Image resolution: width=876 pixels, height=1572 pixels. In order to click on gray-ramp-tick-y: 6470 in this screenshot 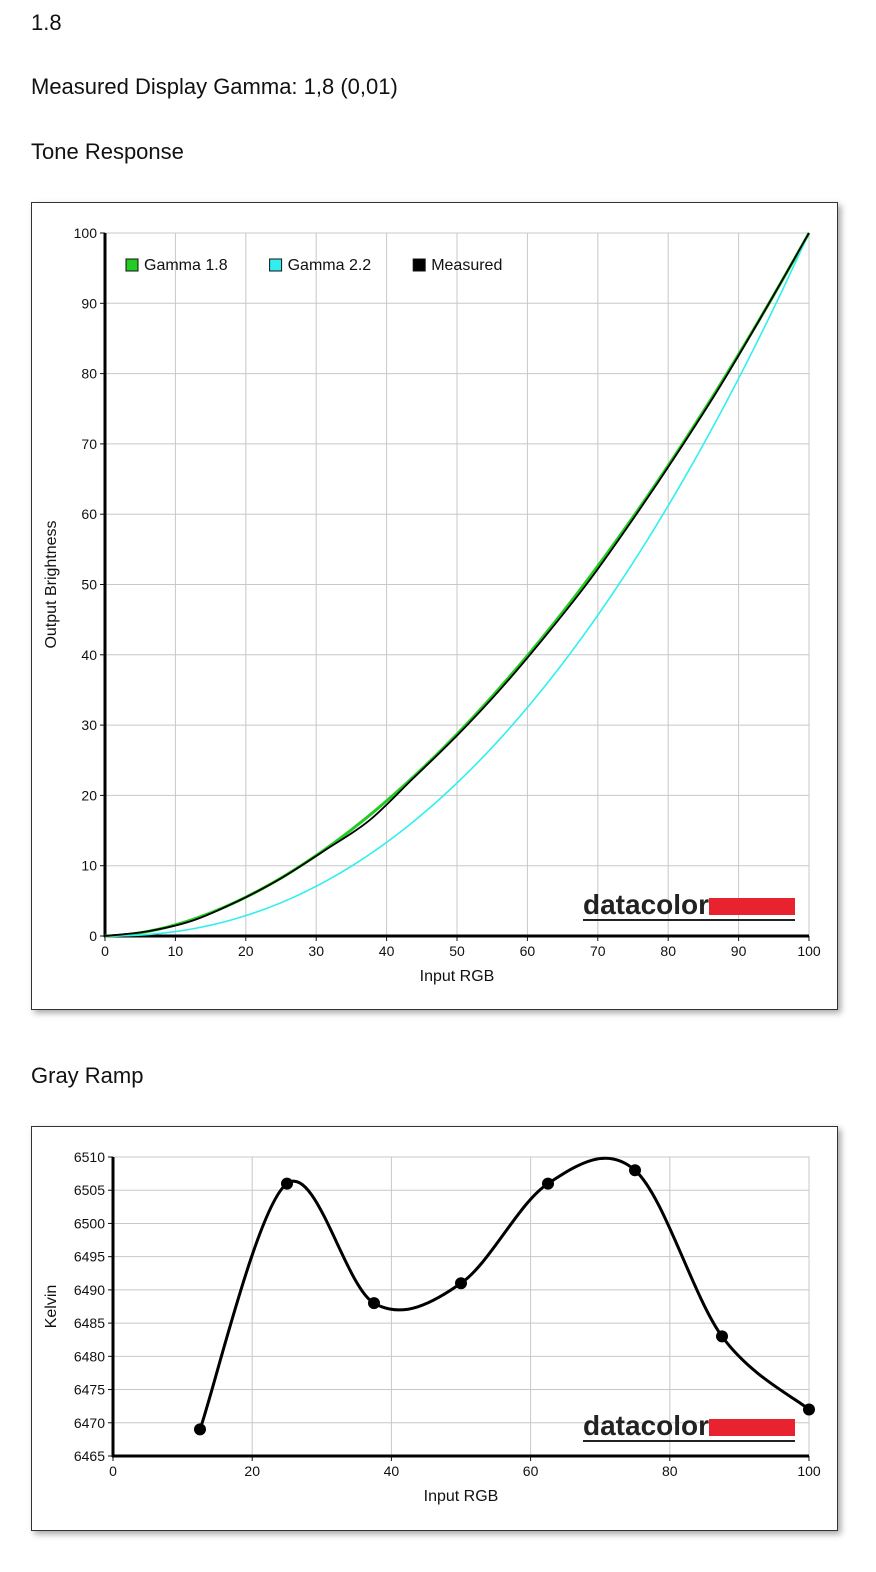, I will do `click(89, 1423)`.